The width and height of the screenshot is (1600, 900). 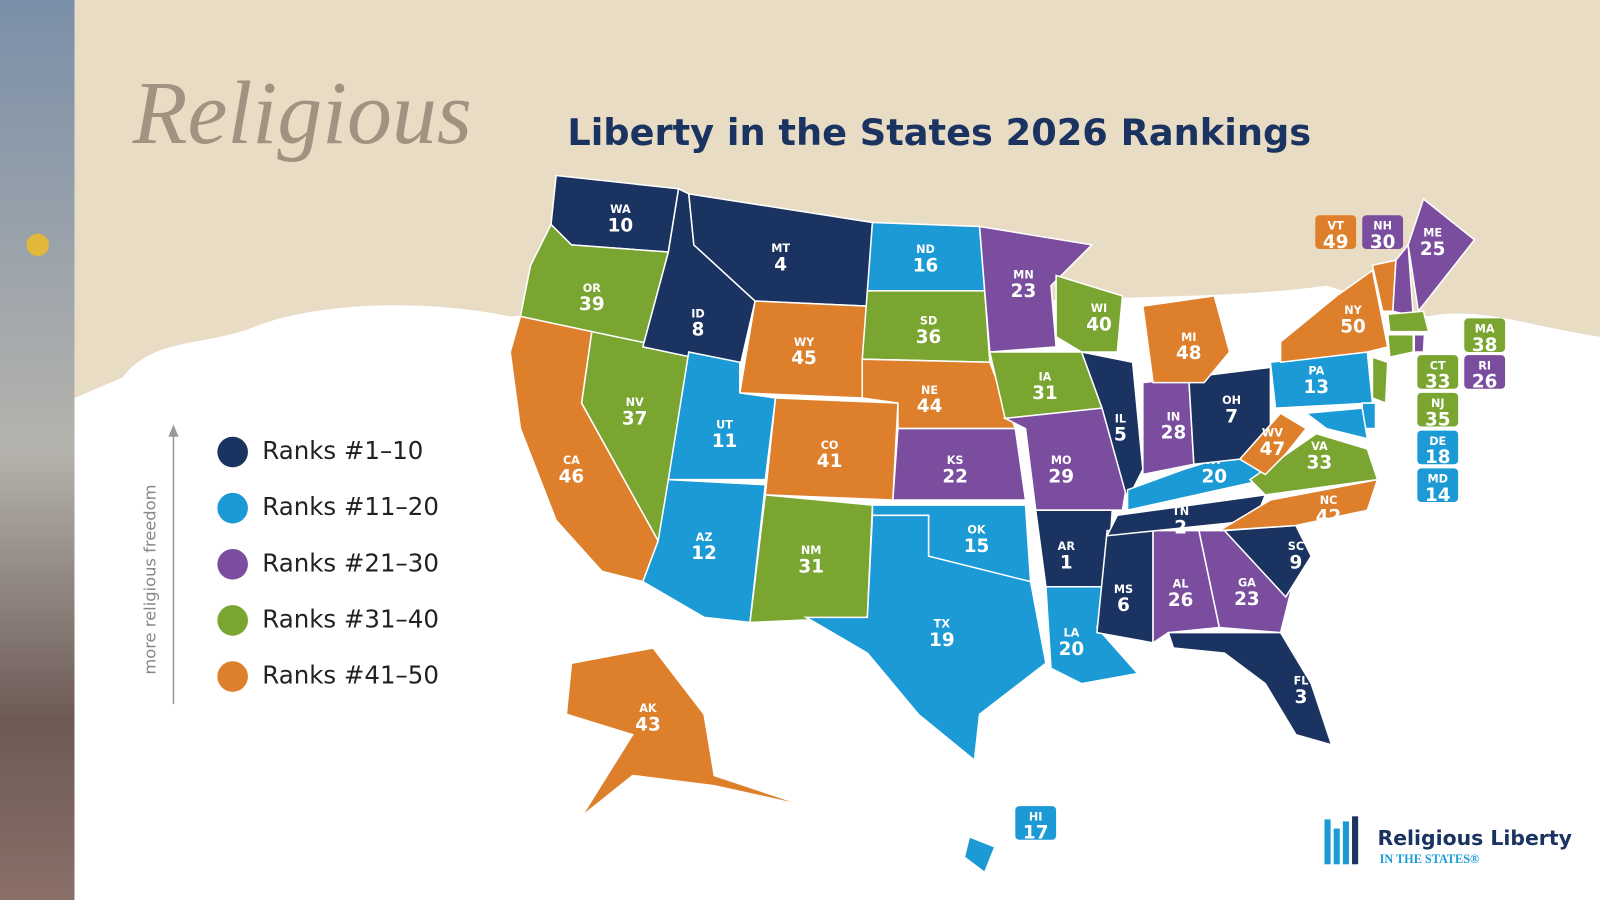 I want to click on state-rank: 39, so click(x=592, y=304).